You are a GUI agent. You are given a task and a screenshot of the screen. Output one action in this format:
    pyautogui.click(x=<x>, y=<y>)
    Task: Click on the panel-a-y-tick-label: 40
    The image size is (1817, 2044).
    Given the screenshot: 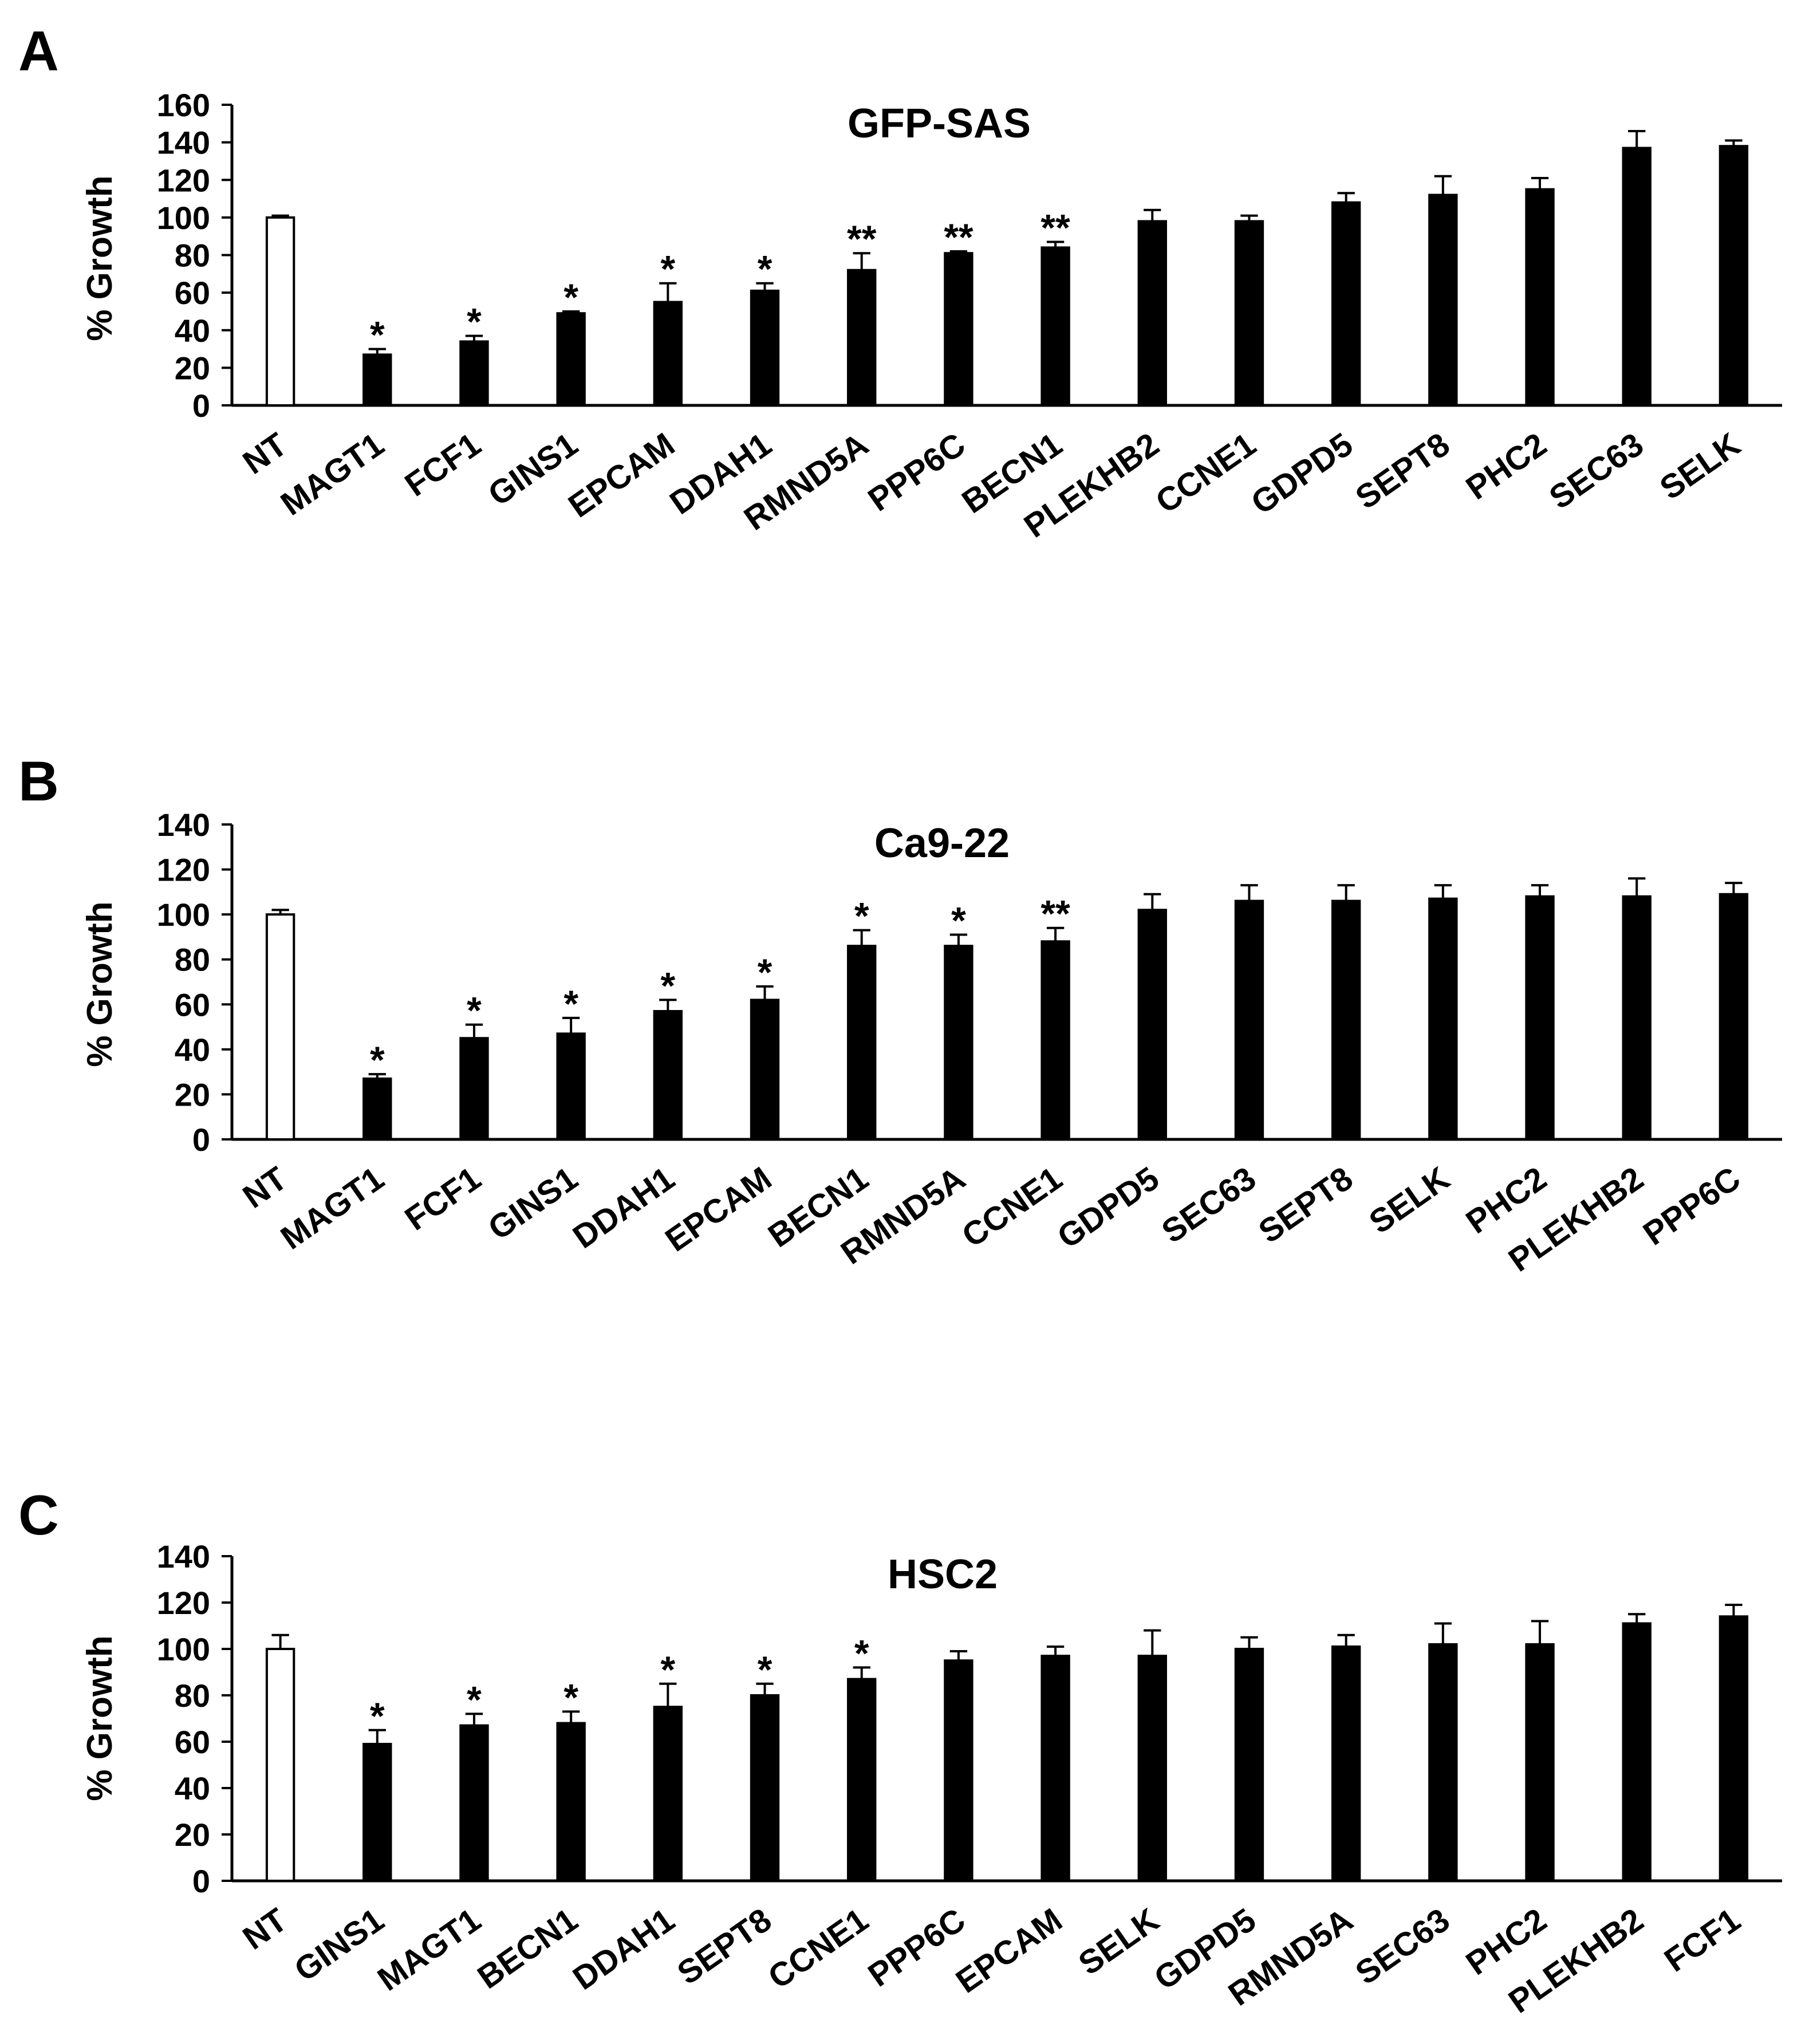 What is the action you would take?
    pyautogui.click(x=193, y=331)
    